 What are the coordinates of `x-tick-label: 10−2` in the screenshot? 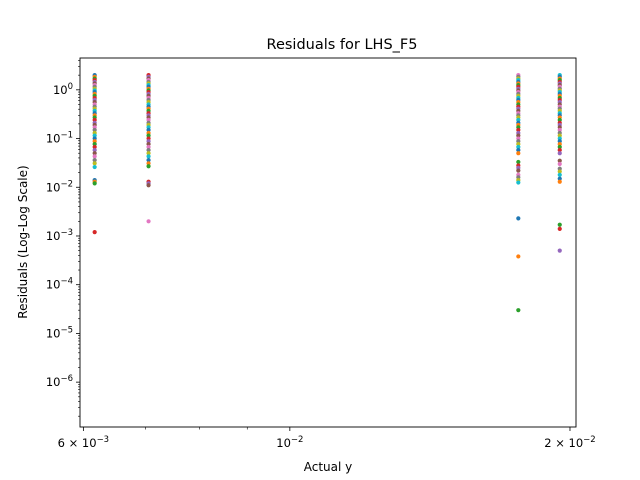 It's located at (289, 442).